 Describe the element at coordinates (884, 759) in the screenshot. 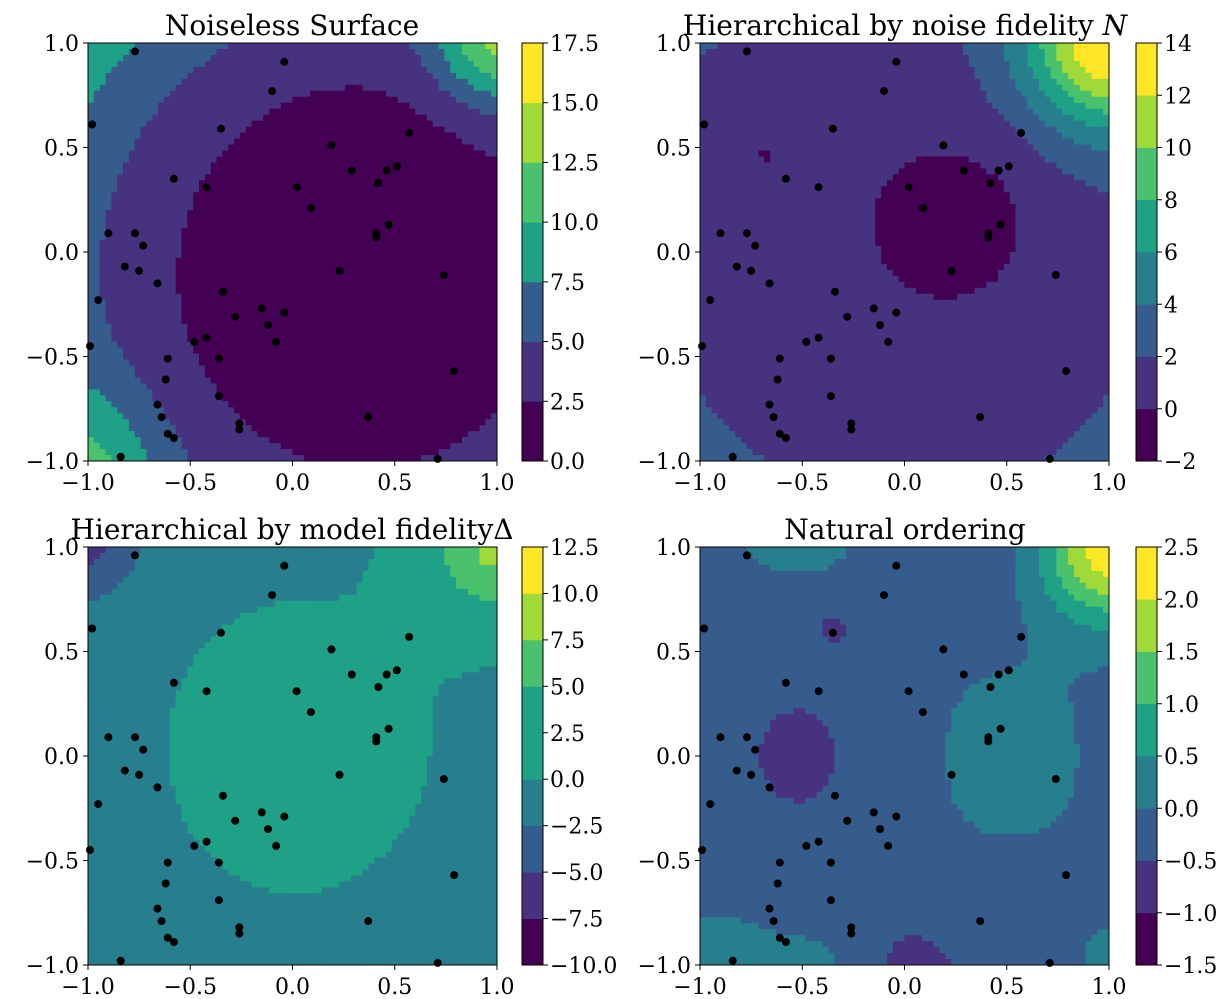

I see `sample-points` at that location.